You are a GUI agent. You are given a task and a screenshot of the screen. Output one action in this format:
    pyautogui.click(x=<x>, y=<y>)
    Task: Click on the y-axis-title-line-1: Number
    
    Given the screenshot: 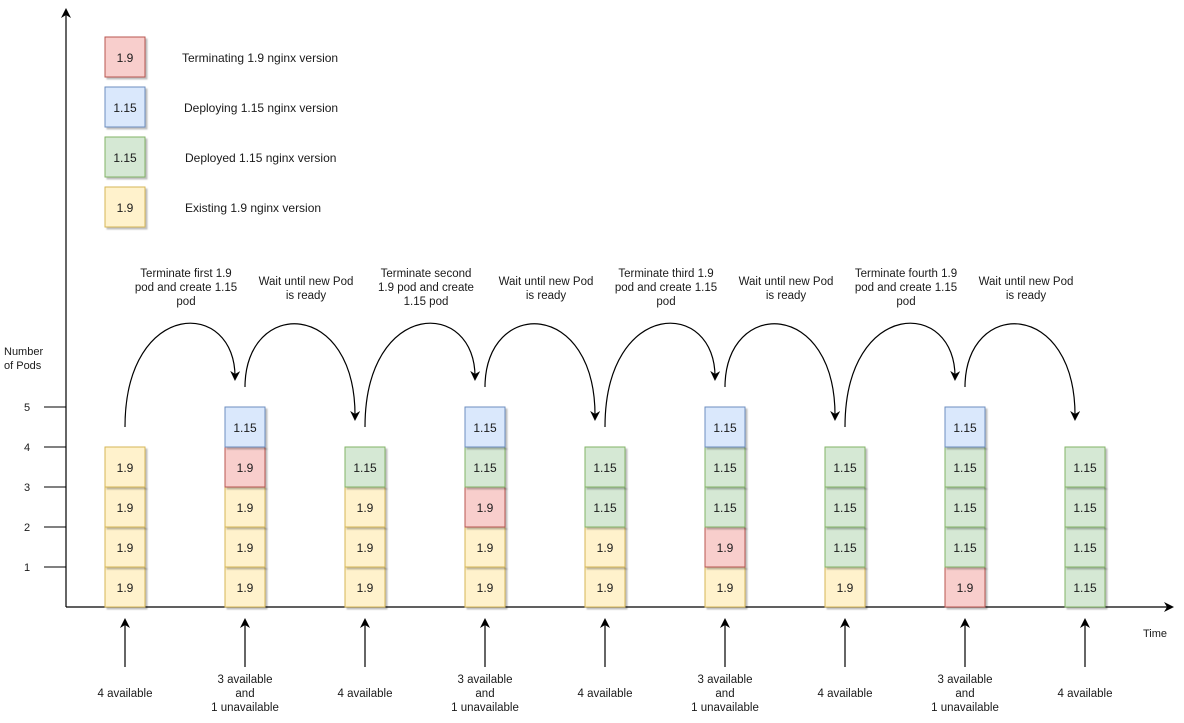 What is the action you would take?
    pyautogui.click(x=23, y=352)
    